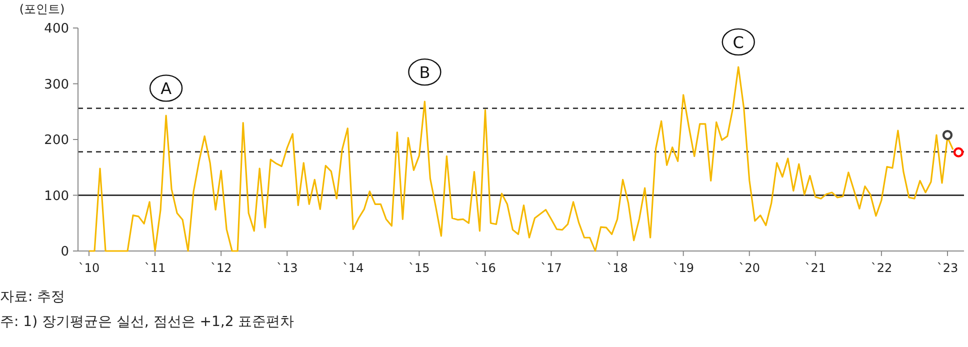 The width and height of the screenshot is (968, 347). I want to click on x-tick-label: `12, so click(221, 268).